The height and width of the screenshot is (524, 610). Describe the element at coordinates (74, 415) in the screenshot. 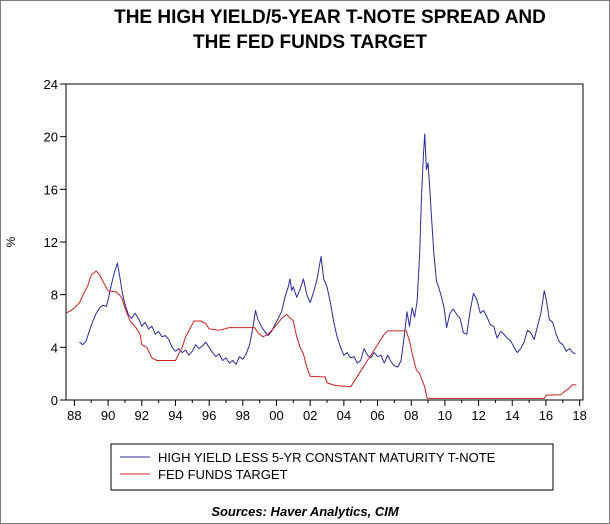

I see `x-tick-label: 88` at that location.